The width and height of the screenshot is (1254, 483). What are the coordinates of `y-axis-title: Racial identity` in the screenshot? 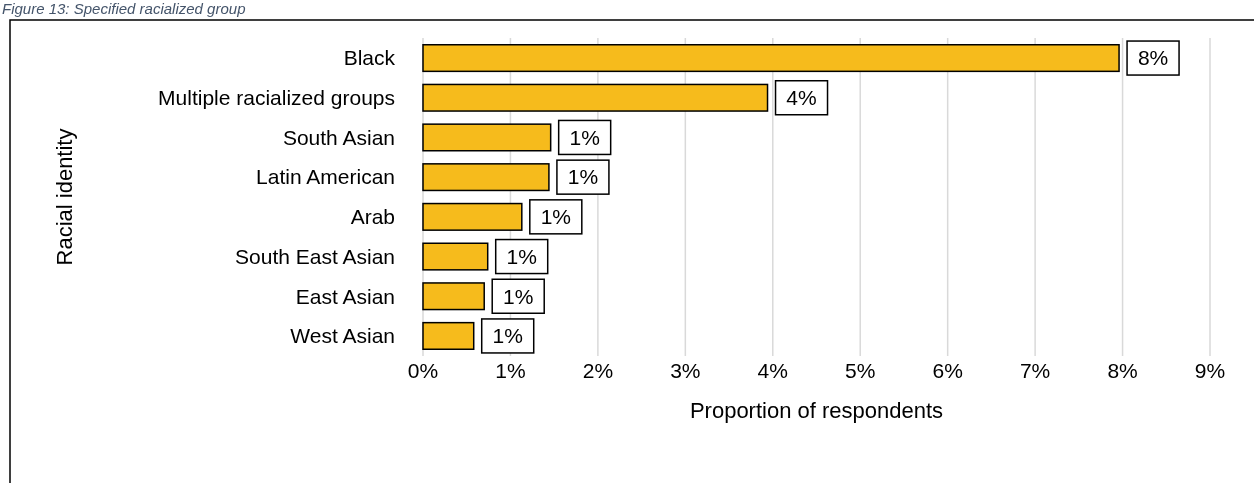 It's located at (64, 197).